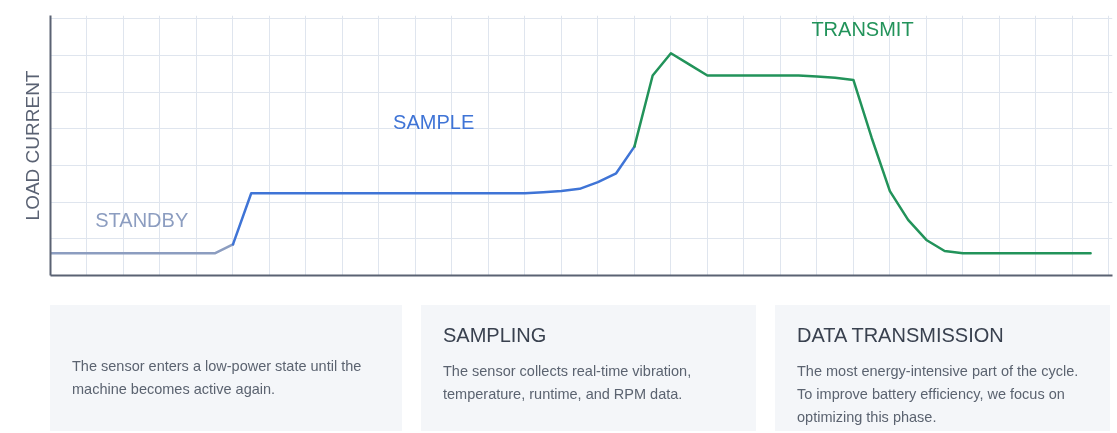  I want to click on text: DATA TRANSMISSION The most energy-intensive part of the cycle. To improve battery efficiency, we focus on optimizing this phase., so click(938, 375).